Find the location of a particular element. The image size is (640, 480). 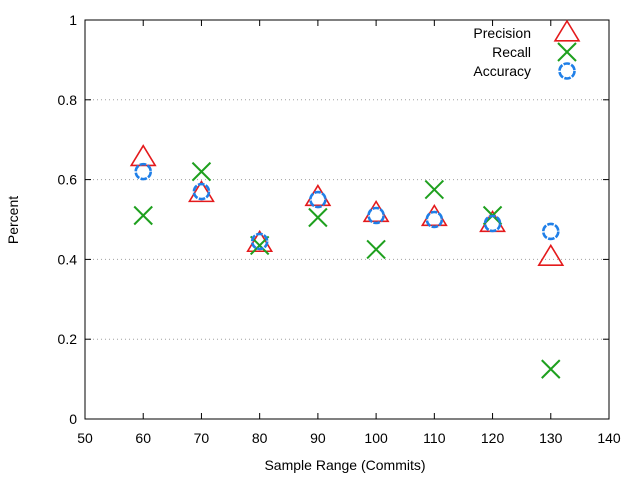

legend-marker-accuracy is located at coordinates (567, 71).